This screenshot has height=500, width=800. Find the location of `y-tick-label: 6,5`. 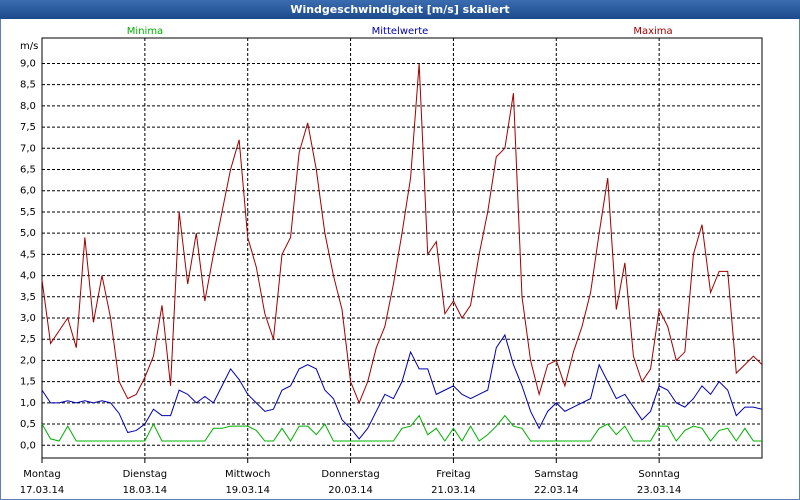

y-tick-label: 6,5 is located at coordinates (28, 170).